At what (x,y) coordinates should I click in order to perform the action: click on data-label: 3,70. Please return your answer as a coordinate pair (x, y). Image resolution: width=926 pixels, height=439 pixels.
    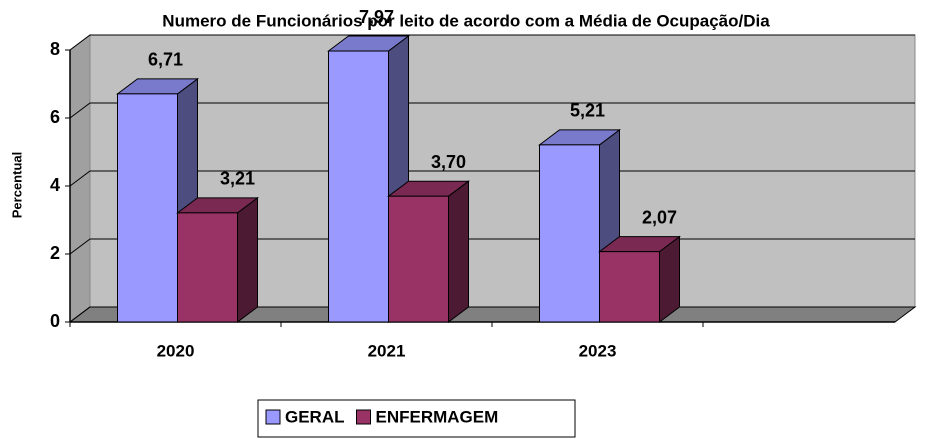
    Looking at the image, I should click on (448, 162).